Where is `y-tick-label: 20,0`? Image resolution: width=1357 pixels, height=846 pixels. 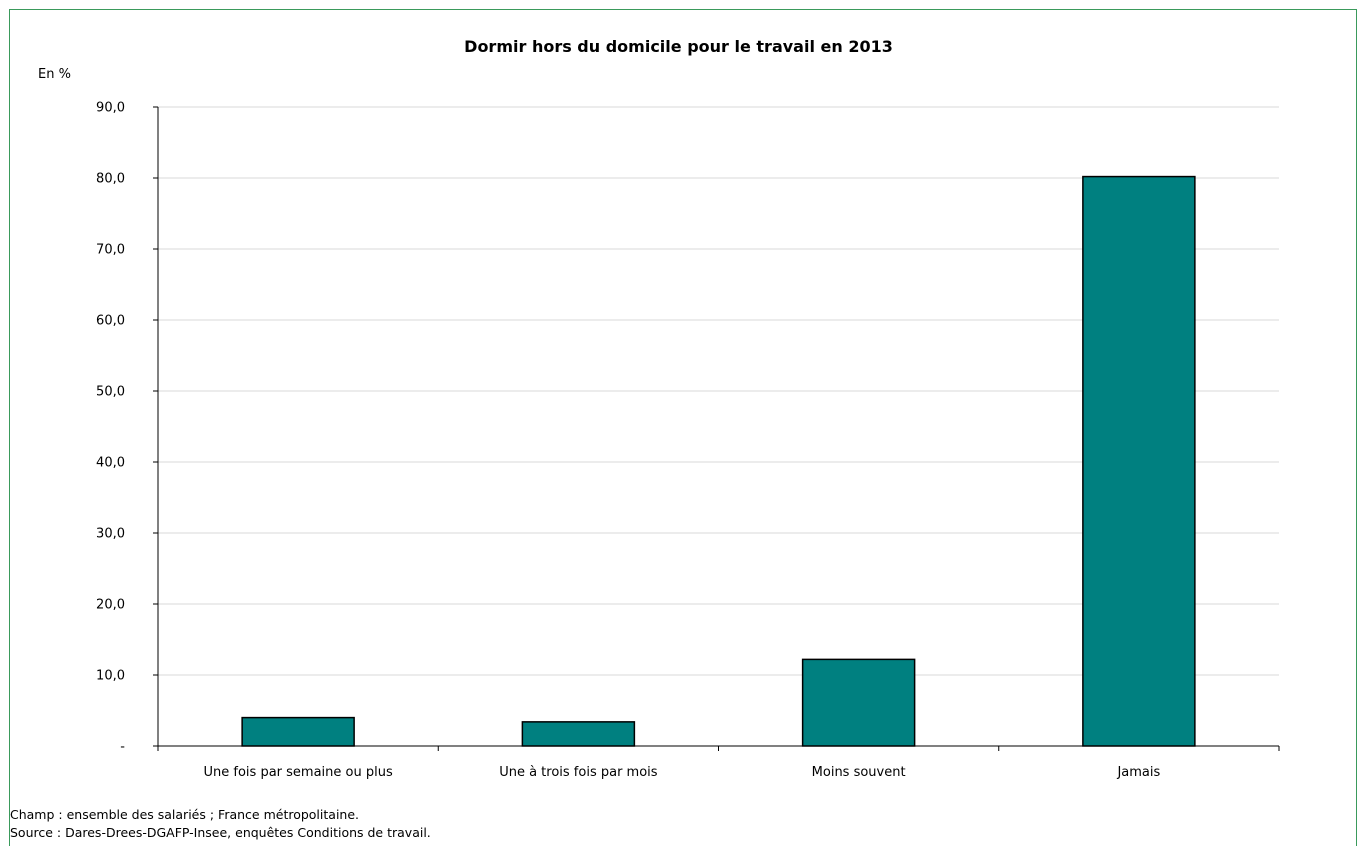
y-tick-label: 20,0 is located at coordinates (110, 605).